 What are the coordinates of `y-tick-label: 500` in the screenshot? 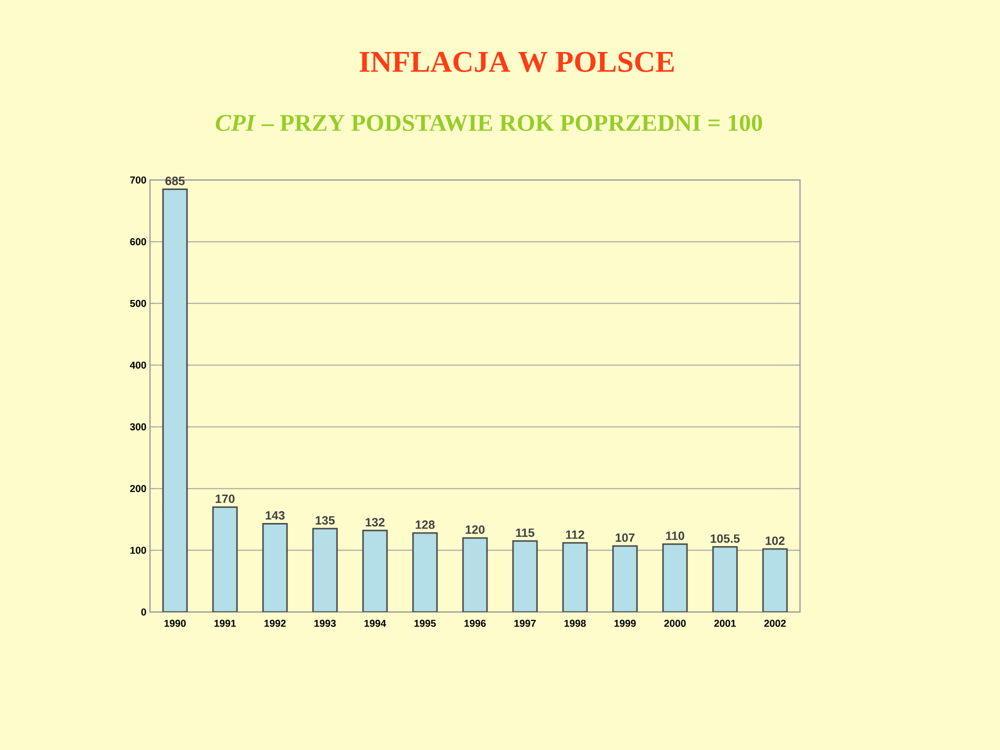 It's located at (138, 303).